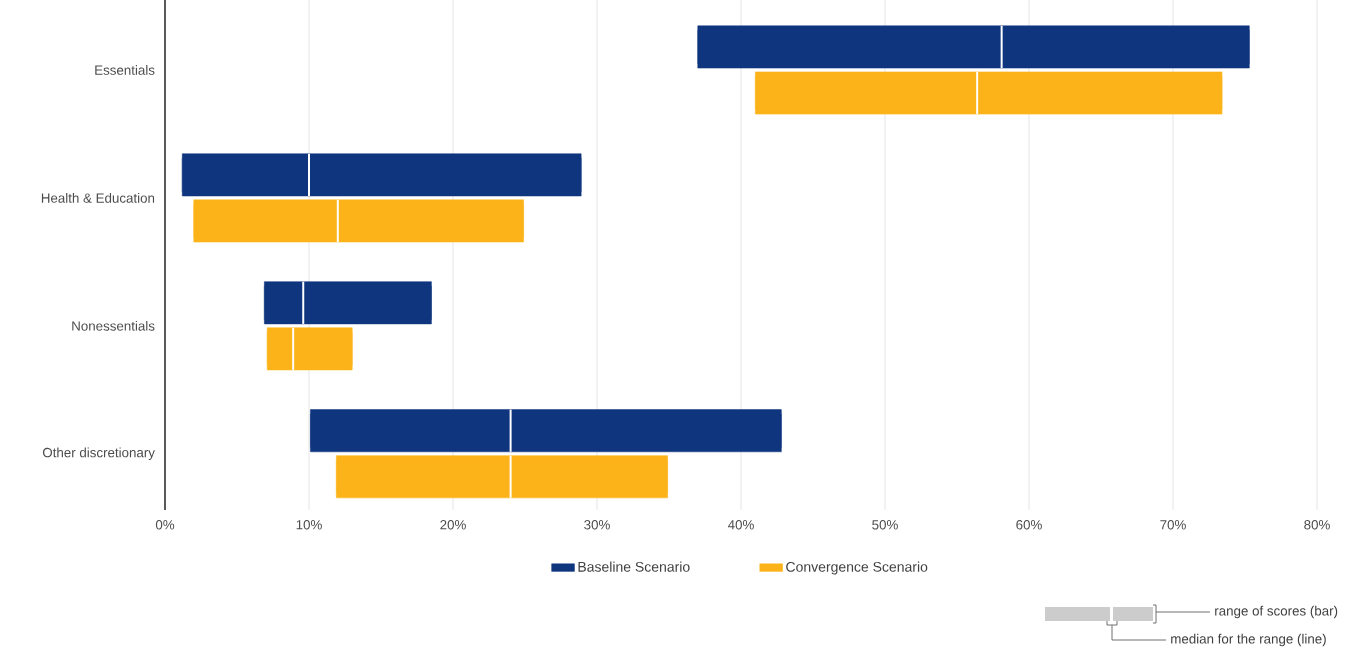  What do you see at coordinates (1173, 525) in the screenshot?
I see `x-tick-label: 70%` at bounding box center [1173, 525].